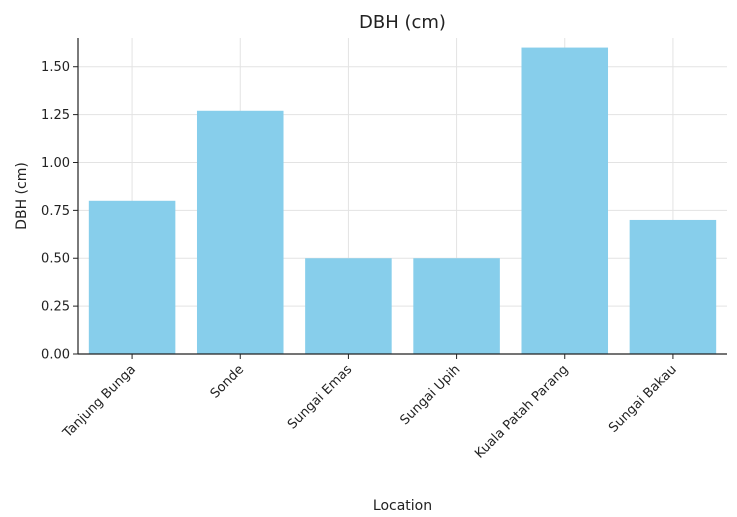 The width and height of the screenshot is (737, 517). Describe the element at coordinates (99, 401) in the screenshot. I see `x-tick-label: Tanjung Bunga` at that location.